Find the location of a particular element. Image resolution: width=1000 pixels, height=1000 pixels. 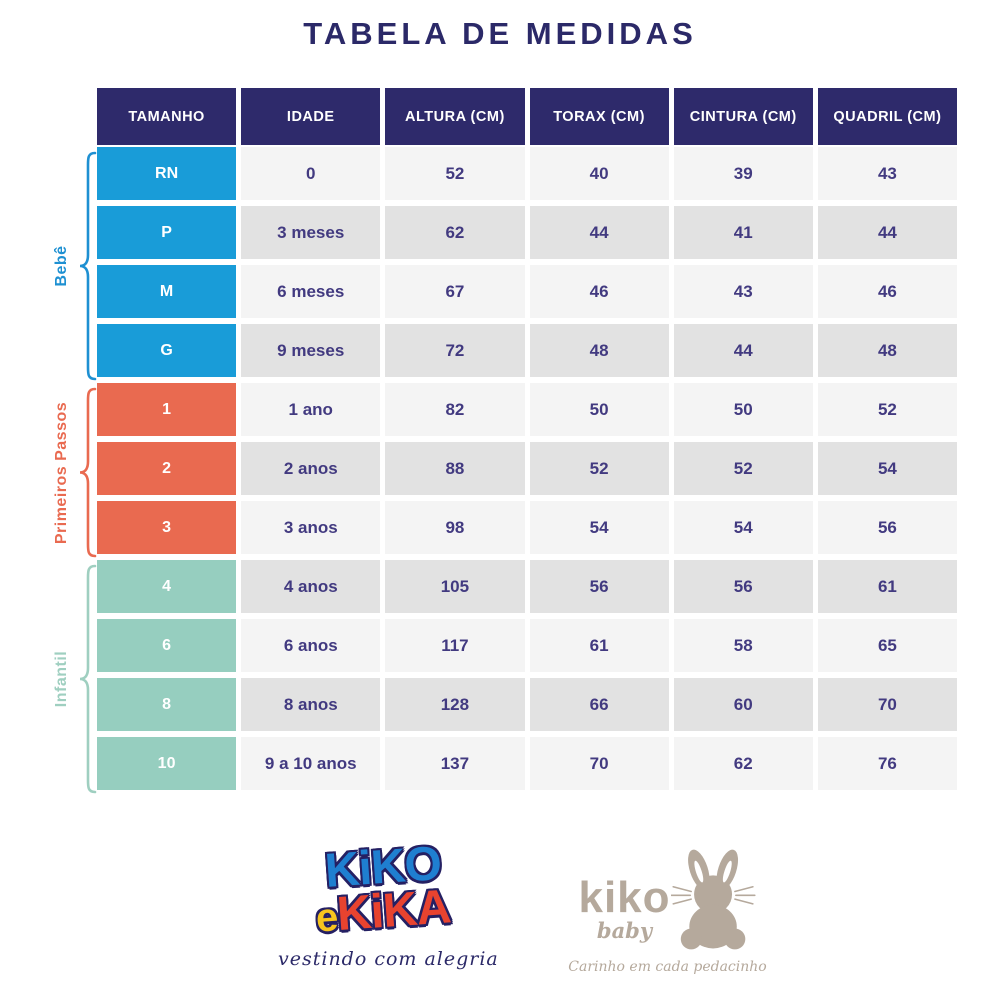

value-cell: 39 is located at coordinates (743, 173).